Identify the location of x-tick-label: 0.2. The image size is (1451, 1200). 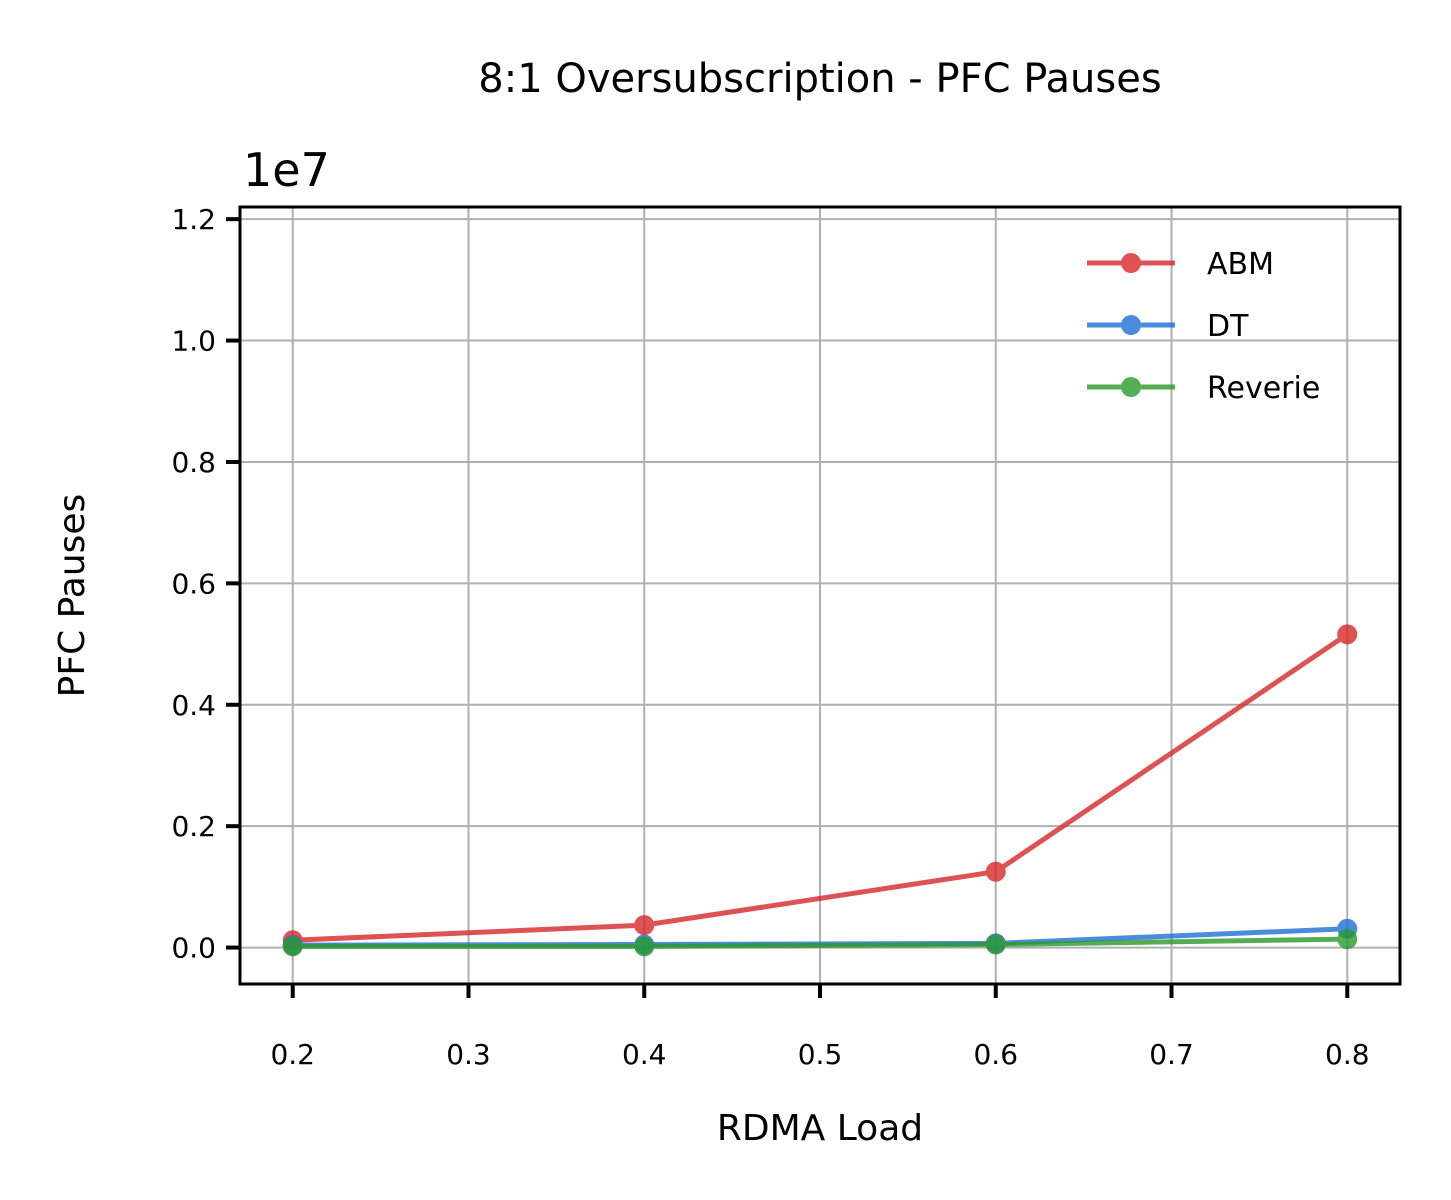
(292, 1054).